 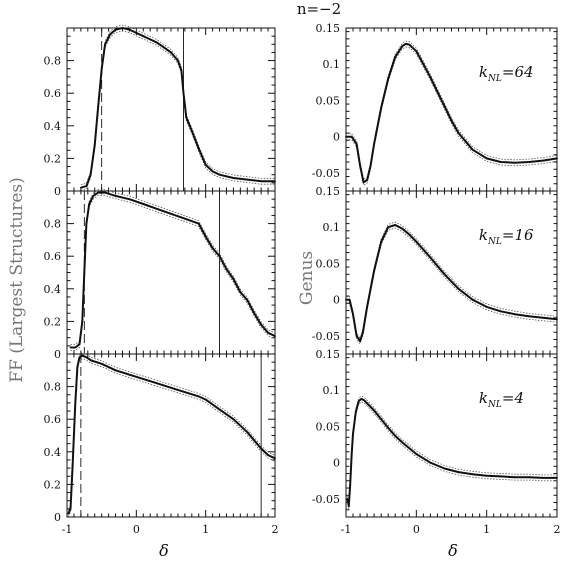 I want to click on left-x-axis-label: δ, so click(x=164, y=550).